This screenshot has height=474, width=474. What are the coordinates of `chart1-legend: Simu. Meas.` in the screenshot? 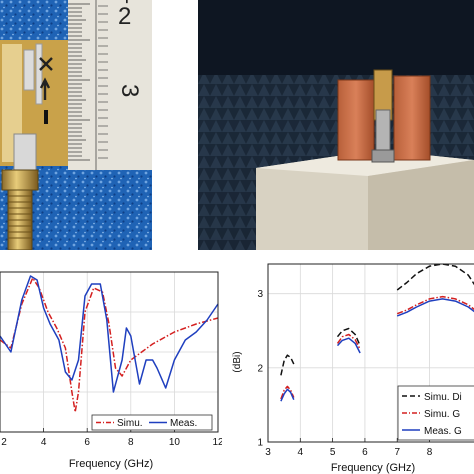 It's located at (152, 422).